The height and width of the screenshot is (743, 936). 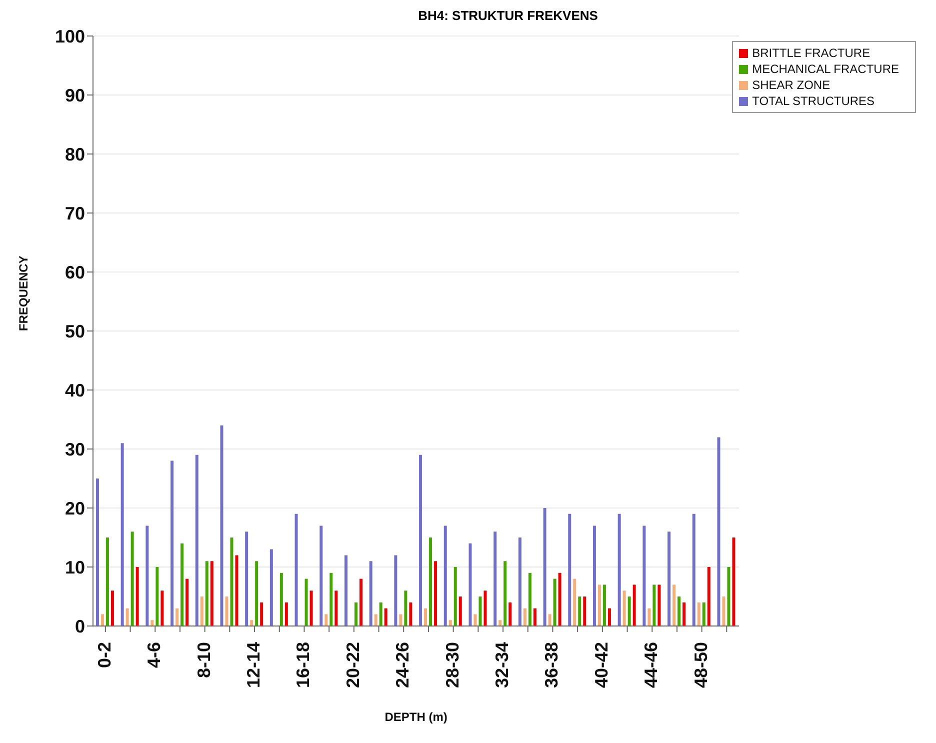 I want to click on y-tick-label: 50, so click(x=74, y=331).